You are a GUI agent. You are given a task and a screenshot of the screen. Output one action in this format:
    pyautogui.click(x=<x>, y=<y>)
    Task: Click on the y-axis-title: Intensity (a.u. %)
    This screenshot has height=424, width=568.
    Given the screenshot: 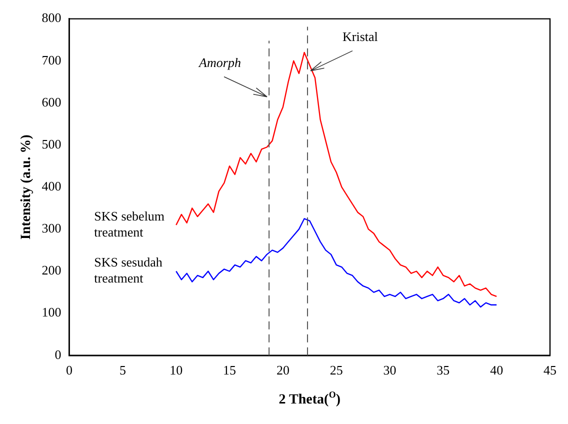 What is the action you would take?
    pyautogui.click(x=26, y=187)
    